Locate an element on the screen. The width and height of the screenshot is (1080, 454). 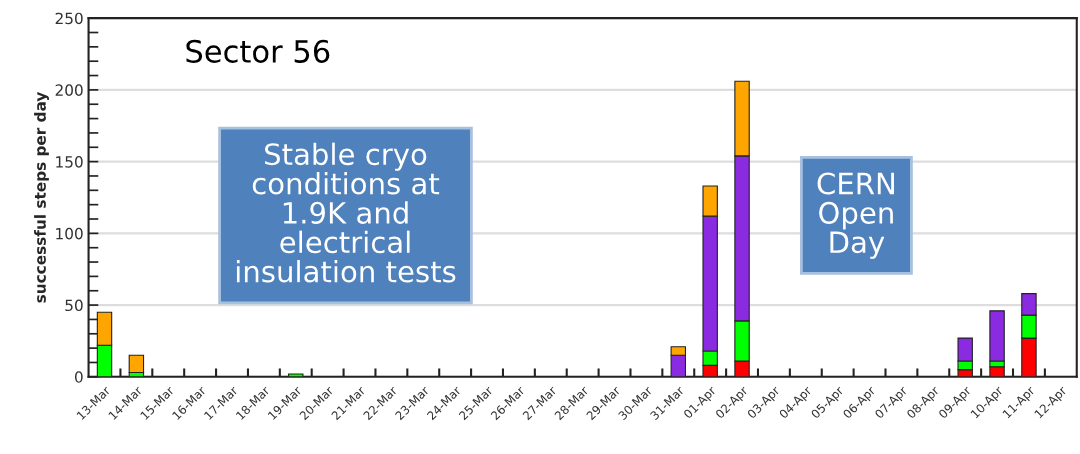
annotation: CERN Open Day is located at coordinates (855, 215).